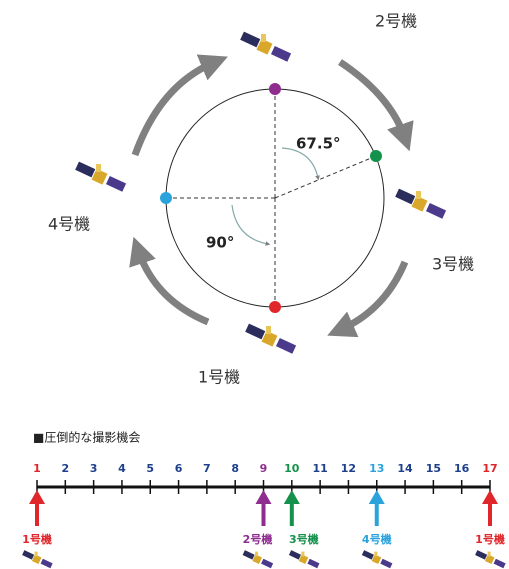 The height and width of the screenshot is (569, 509). Describe the element at coordinates (453, 264) in the screenshot. I see `satellite-label: 3号機` at that location.